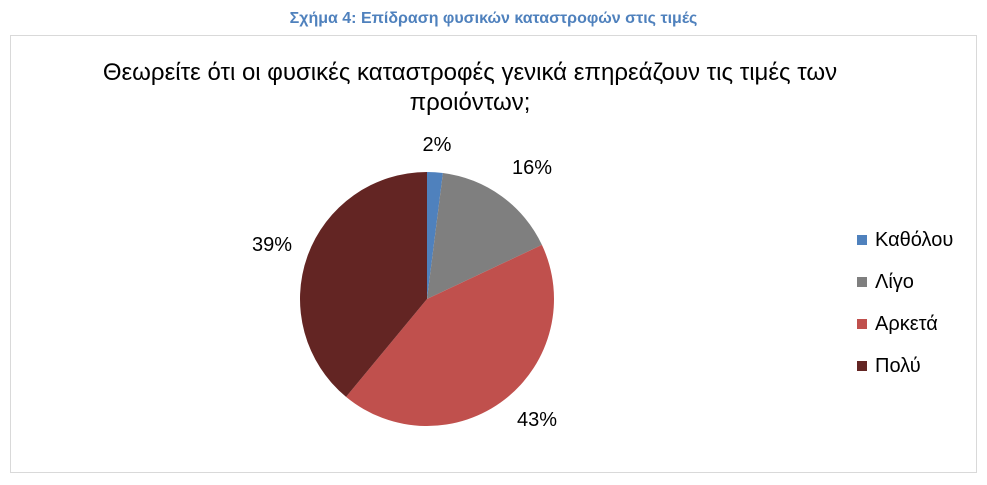 Image resolution: width=987 pixels, height=485 pixels. What do you see at coordinates (537, 420) in the screenshot?
I see `slice-data-label: 43%` at bounding box center [537, 420].